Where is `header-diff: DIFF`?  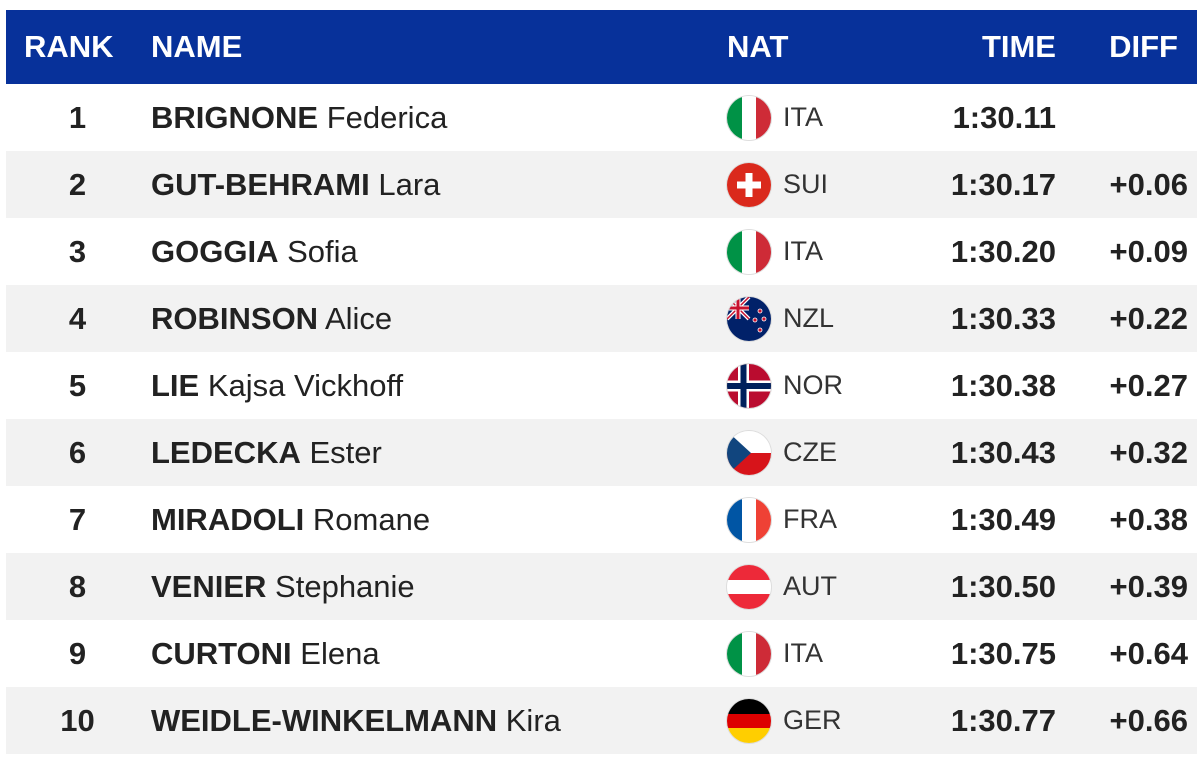
header-diff: DIFF is located at coordinates (1143, 46).